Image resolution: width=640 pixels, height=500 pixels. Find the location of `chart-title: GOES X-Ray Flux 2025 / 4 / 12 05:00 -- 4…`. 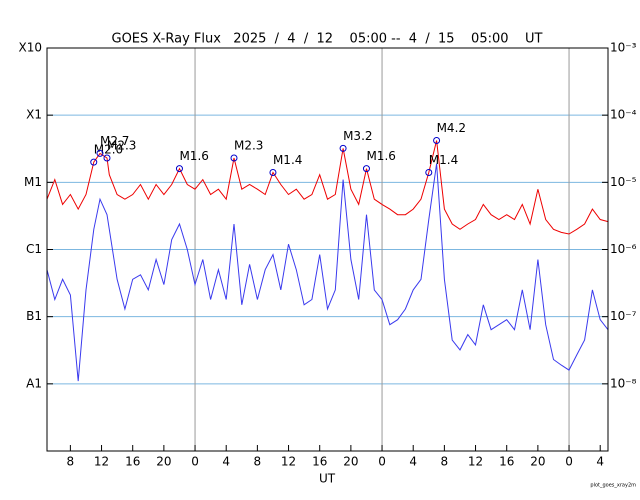

chart-title: GOES X-Ray Flux 2025 / 4 / 12 05:00 -- 4… is located at coordinates (327, 39).